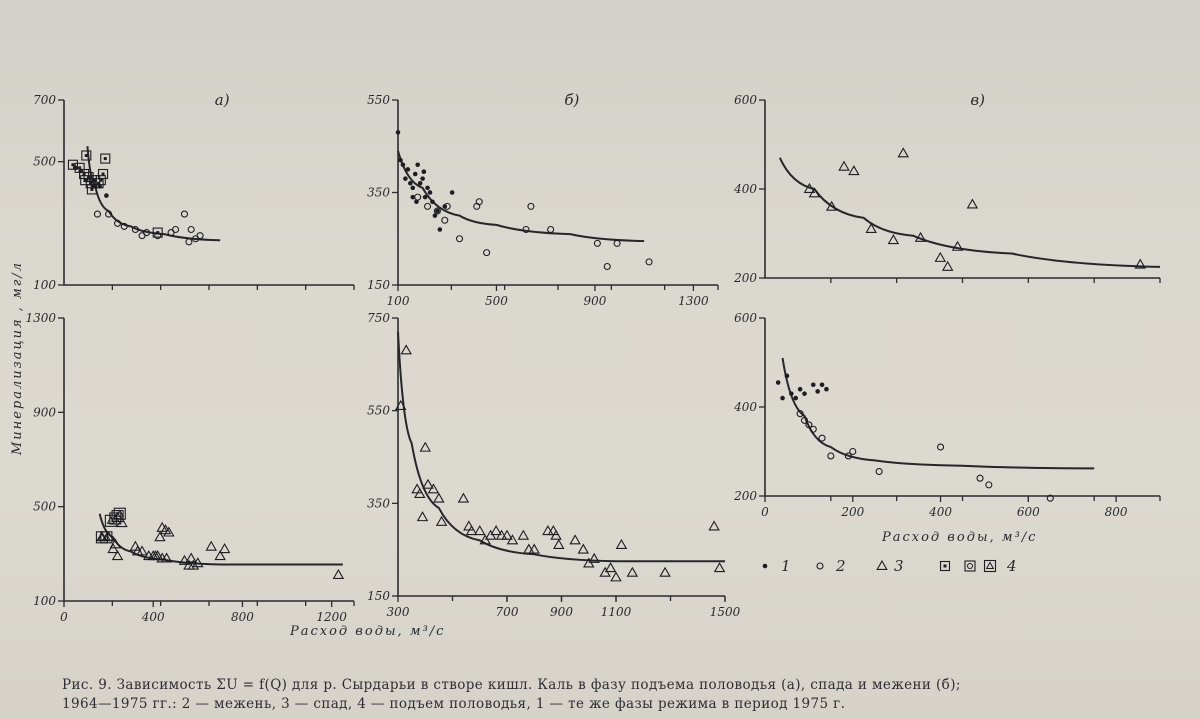  I want to click on legend-boxed-circle, so click(970, 566).